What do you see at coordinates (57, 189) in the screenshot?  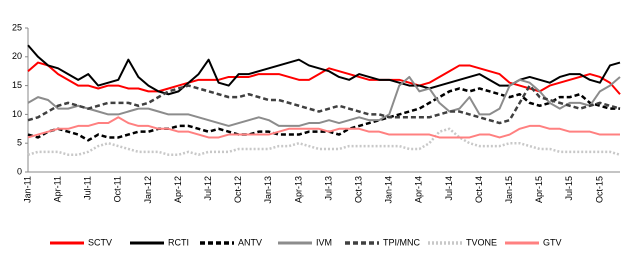 I see `x-tick-label: Apr-11` at bounding box center [57, 189].